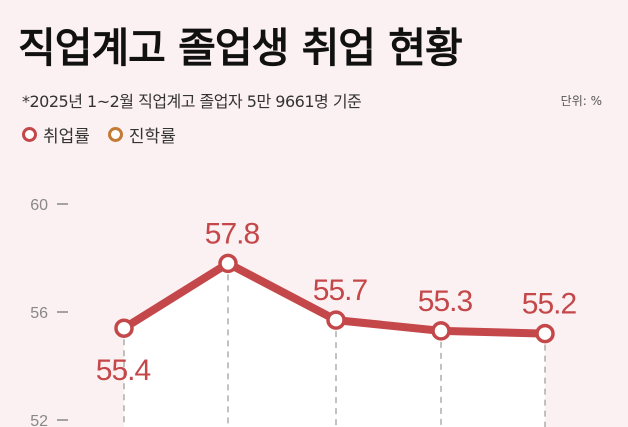 The height and width of the screenshot is (427, 628). What do you see at coordinates (99, 134) in the screenshot?
I see `legend: 취업률 진학률` at bounding box center [99, 134].